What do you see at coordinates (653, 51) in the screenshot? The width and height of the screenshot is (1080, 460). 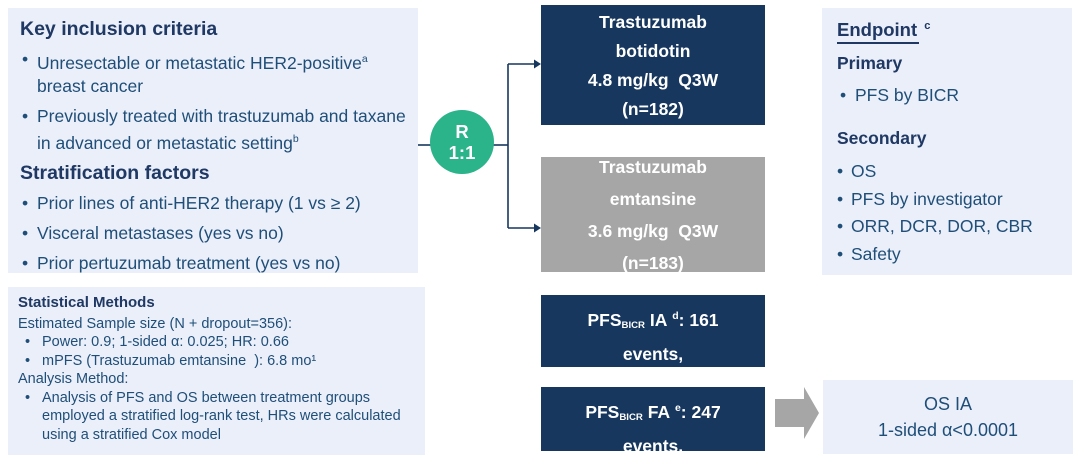 I see `arm-line: botidotin` at bounding box center [653, 51].